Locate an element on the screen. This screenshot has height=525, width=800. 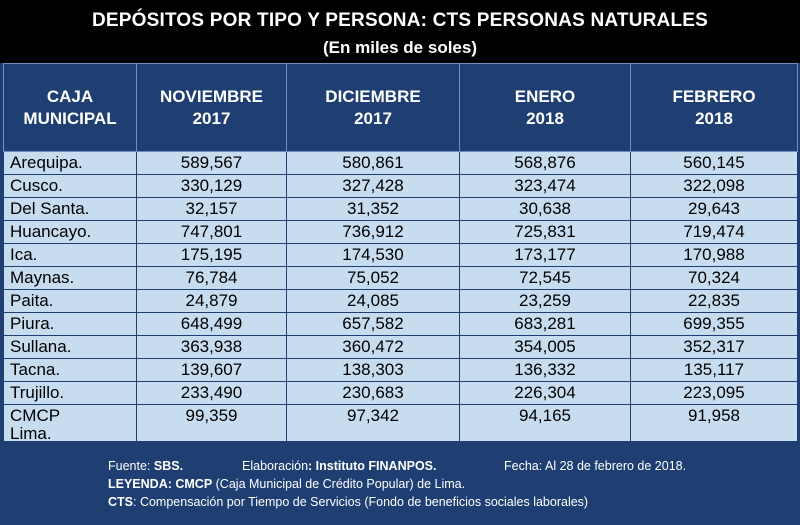
cell-value: 32,157 is located at coordinates (211, 209).